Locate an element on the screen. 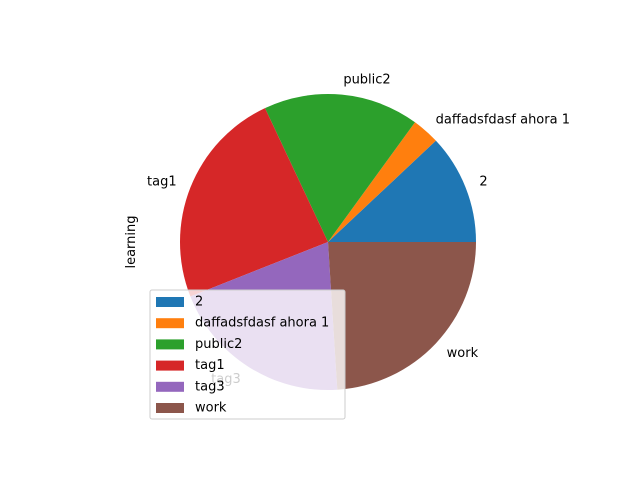 The width and height of the screenshot is (640, 480). legend-label-0: 2 is located at coordinates (199, 302).